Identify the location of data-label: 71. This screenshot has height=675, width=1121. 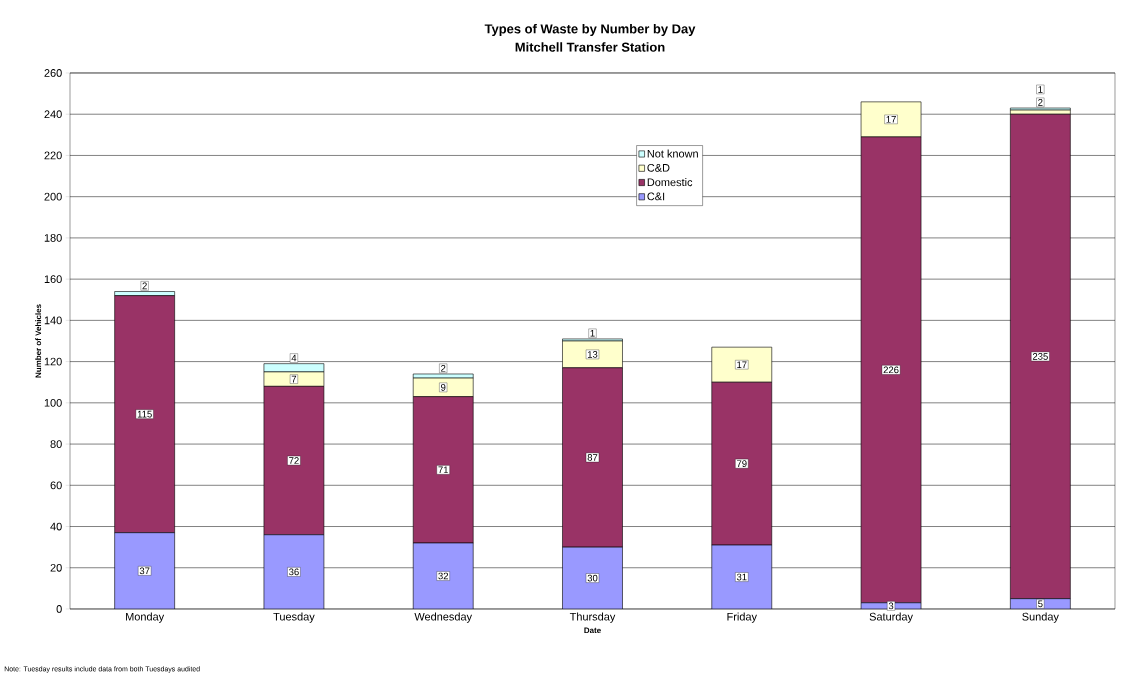
(443, 470).